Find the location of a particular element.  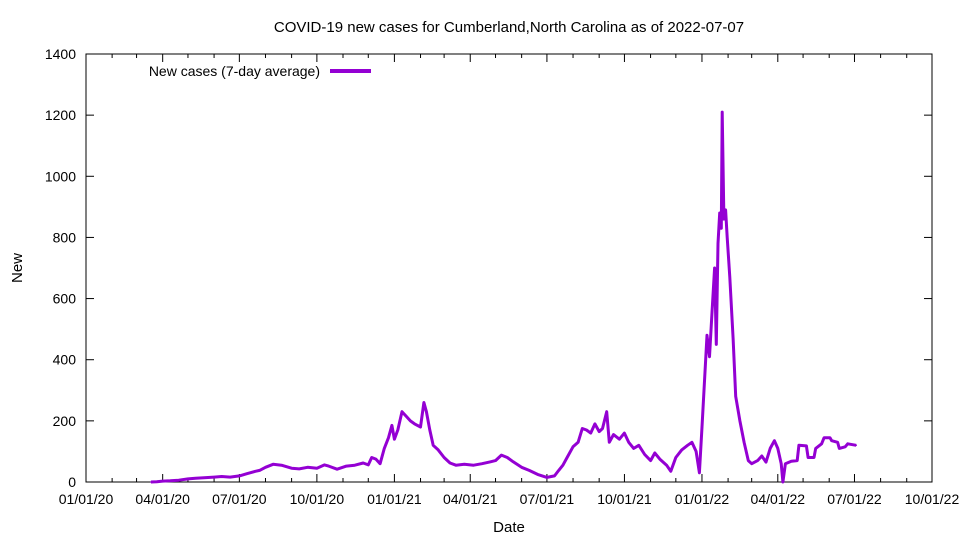

y-tick-label: 0 is located at coordinates (72, 482).